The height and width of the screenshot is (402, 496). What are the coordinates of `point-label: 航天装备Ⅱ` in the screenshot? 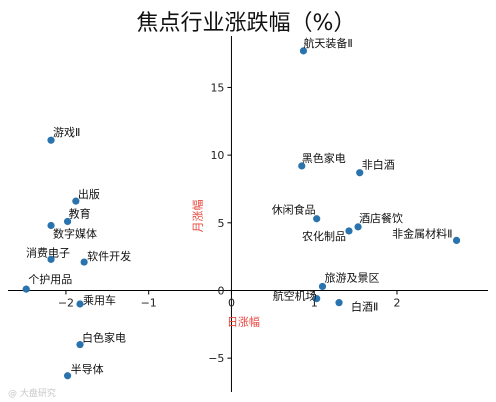 It's located at (327, 43).